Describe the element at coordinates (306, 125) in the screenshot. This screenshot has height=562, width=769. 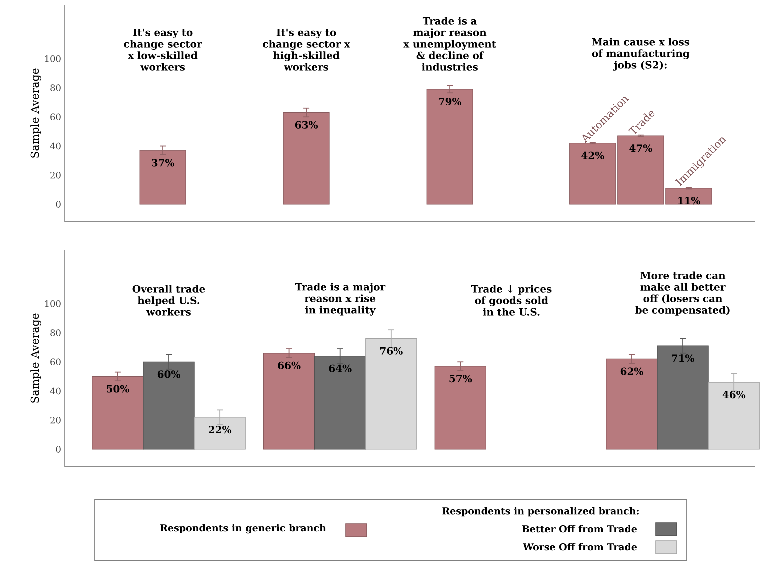
I see `data-label: 63%` at that location.